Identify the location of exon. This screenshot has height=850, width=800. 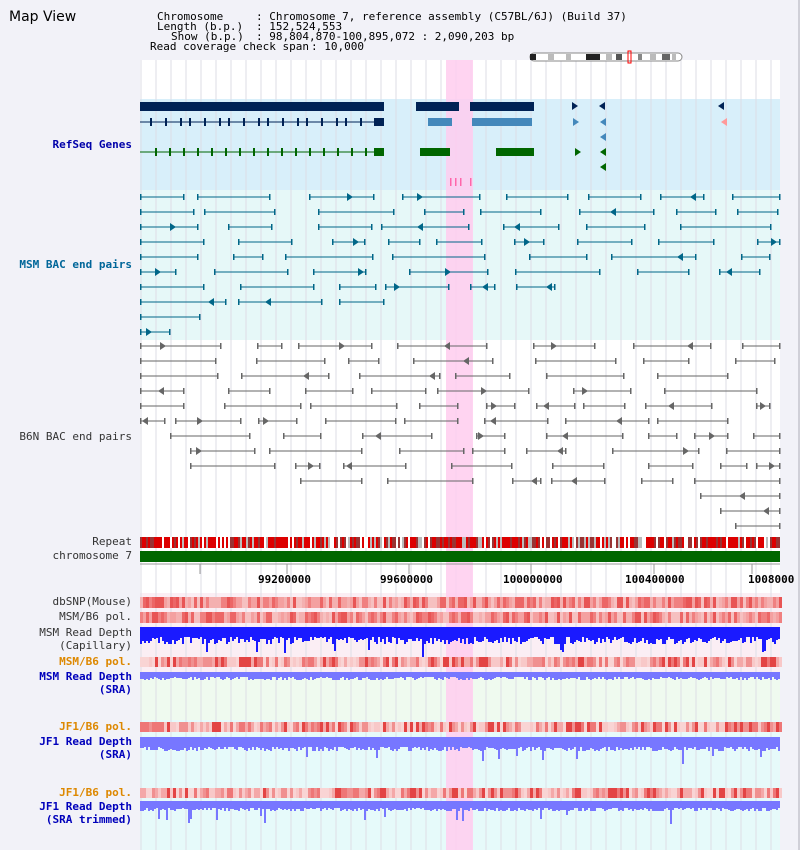
(282, 152).